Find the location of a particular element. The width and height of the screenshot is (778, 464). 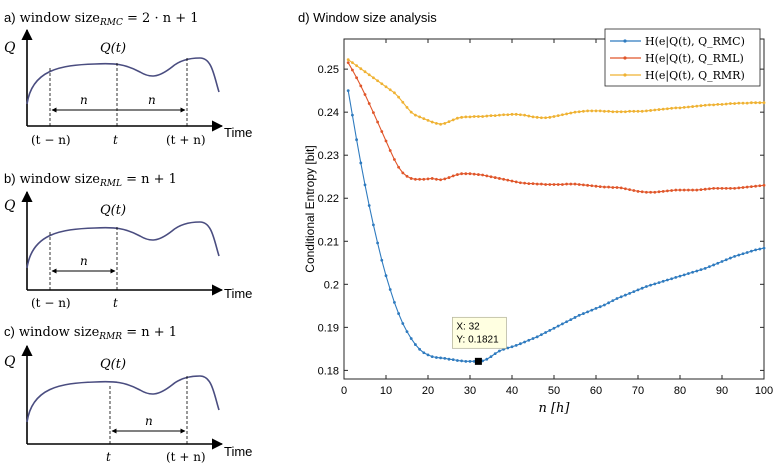

panel-b-y-label: Q is located at coordinates (10, 206).